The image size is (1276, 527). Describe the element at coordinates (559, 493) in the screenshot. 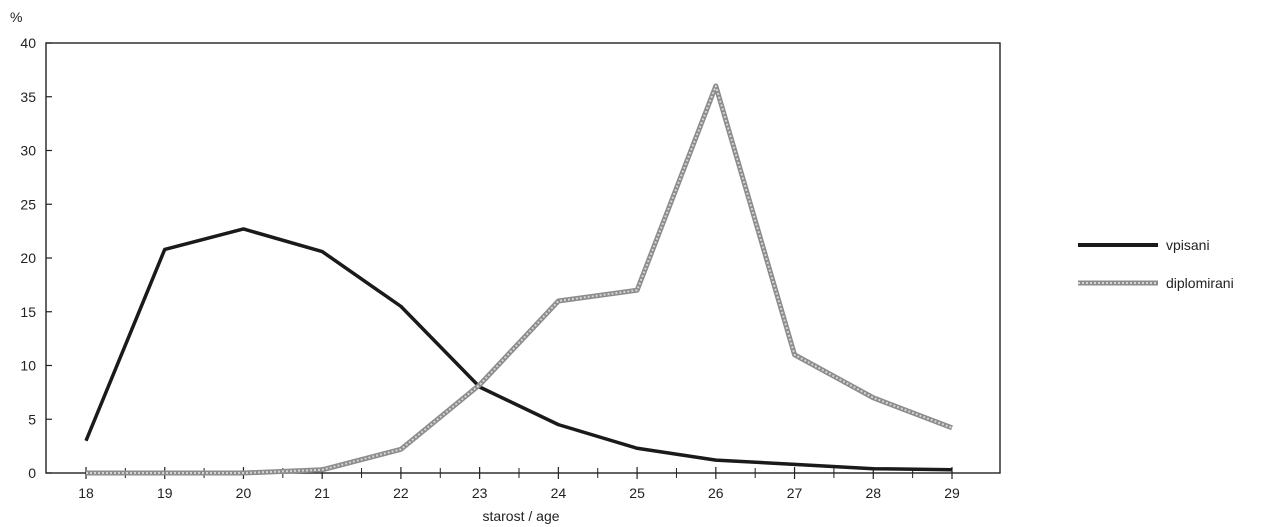

I see `x-tick-label: 24` at that location.